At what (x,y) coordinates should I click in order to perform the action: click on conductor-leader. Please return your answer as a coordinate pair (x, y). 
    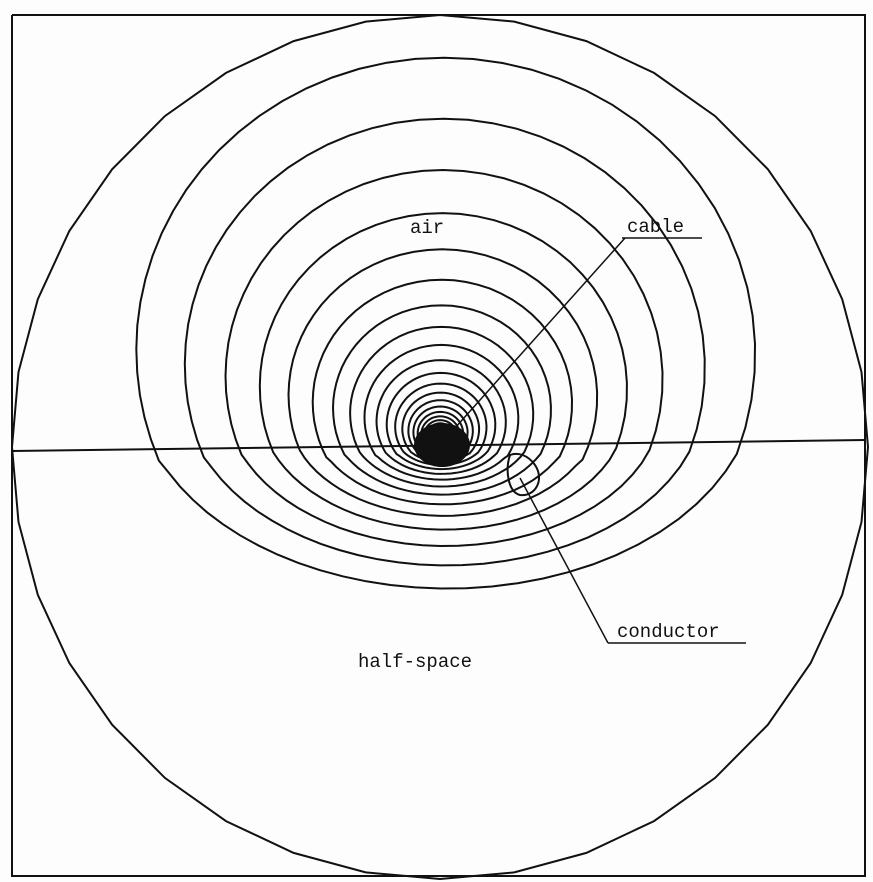
    Looking at the image, I should click on (564, 560).